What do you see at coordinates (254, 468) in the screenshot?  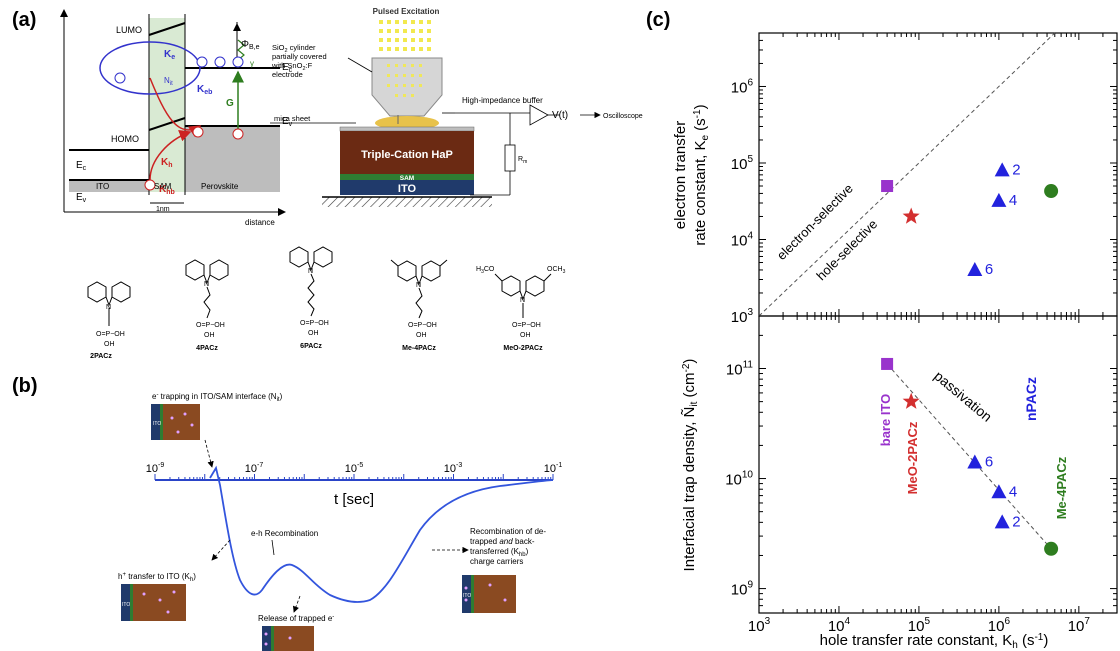 I see `t-tick-2: 10⁻⁷` at bounding box center [254, 468].